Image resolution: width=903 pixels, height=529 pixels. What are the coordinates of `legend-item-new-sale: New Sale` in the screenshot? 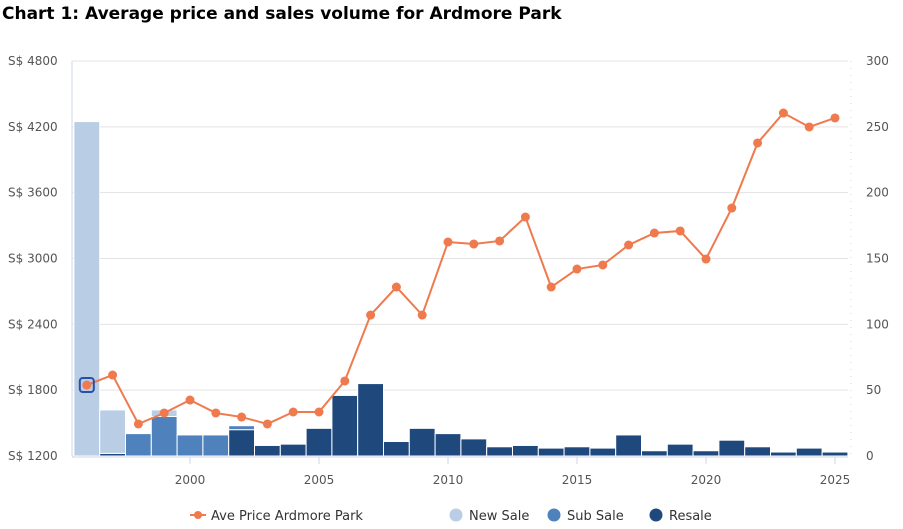 It's located at (499, 516).